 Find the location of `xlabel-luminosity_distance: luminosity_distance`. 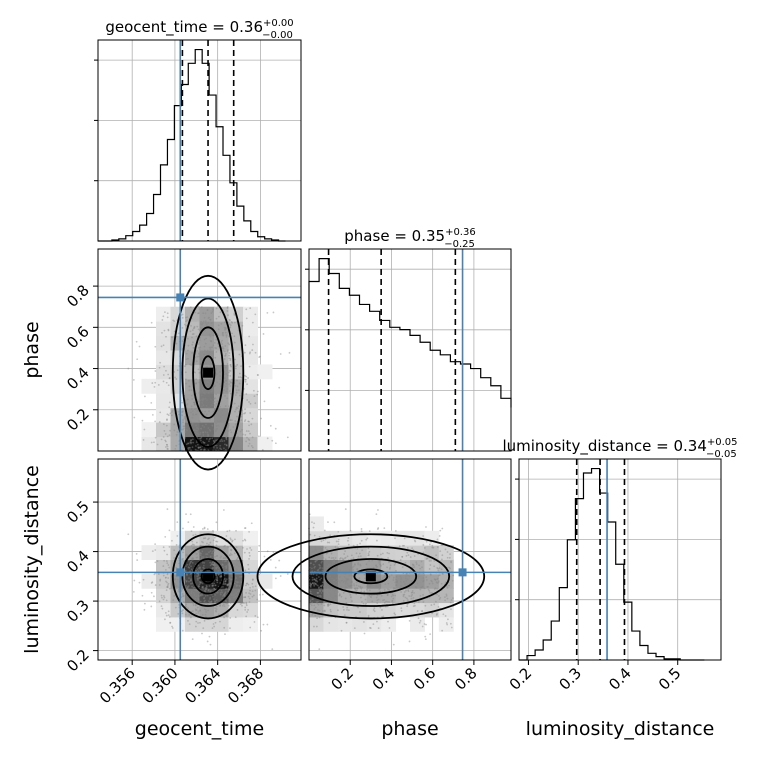

xlabel-luminosity_distance: luminosity_distance is located at coordinates (620, 729).